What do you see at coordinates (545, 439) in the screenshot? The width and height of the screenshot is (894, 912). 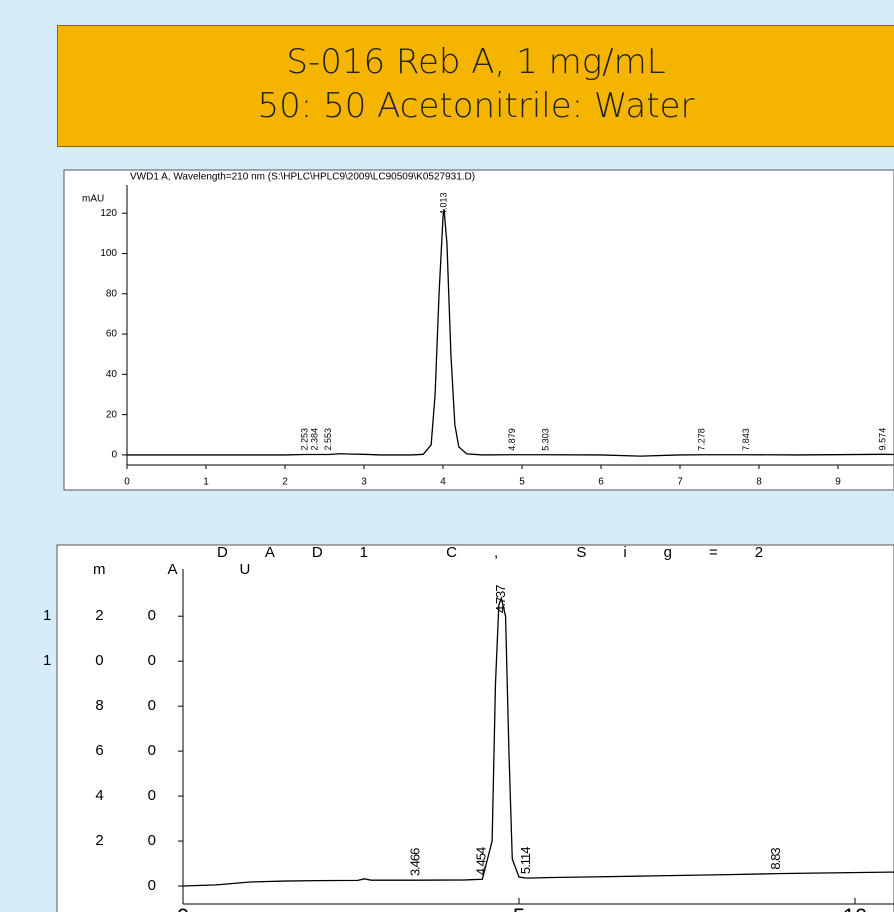 I see `peak-label: 5.303` at bounding box center [545, 439].